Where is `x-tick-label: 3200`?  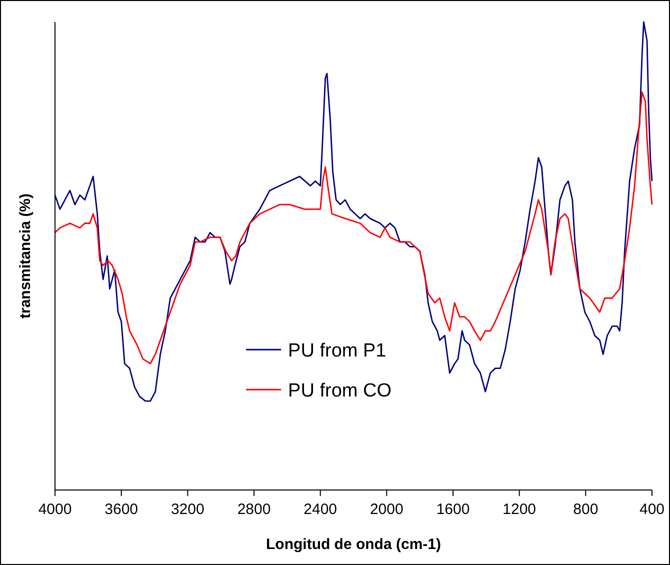 x-tick-label: 3200 is located at coordinates (187, 509).